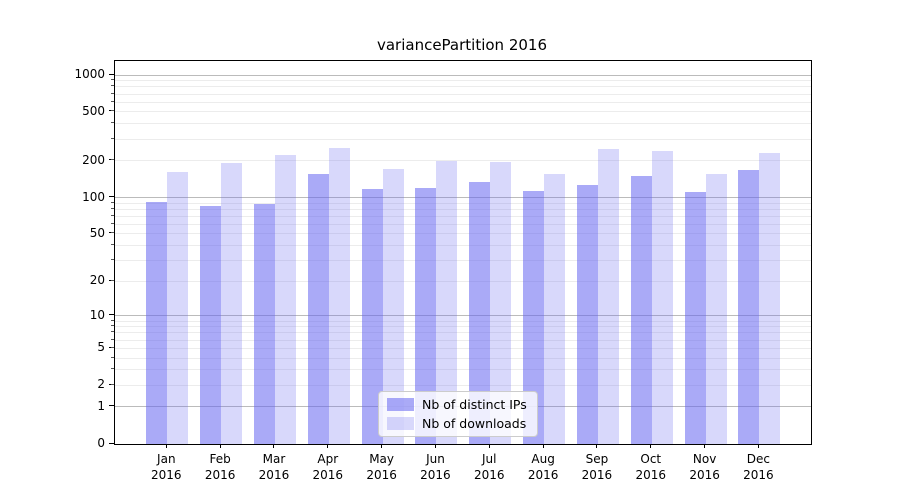 The width and height of the screenshot is (900, 500). Describe the element at coordinates (555, 308) in the screenshot. I see `bar-downloads-aug` at that location.